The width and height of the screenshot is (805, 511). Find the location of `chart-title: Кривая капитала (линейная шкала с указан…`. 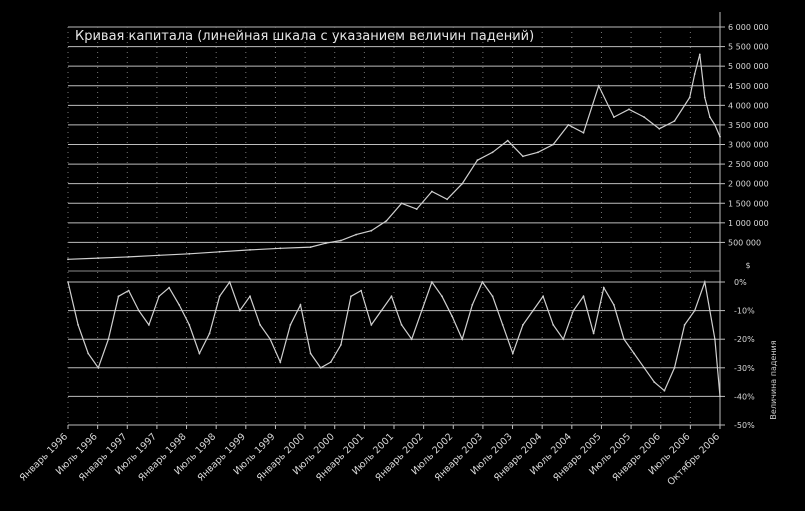

chart-title: Кривая капитала (линейная шкала с указан… is located at coordinates (304, 36).